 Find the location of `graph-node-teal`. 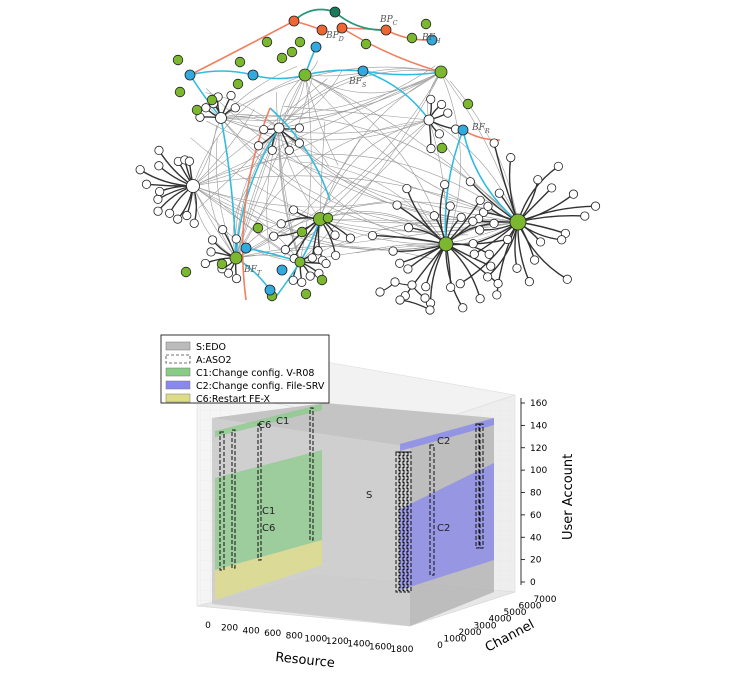

graph-node-teal is located at coordinates (335, 12).